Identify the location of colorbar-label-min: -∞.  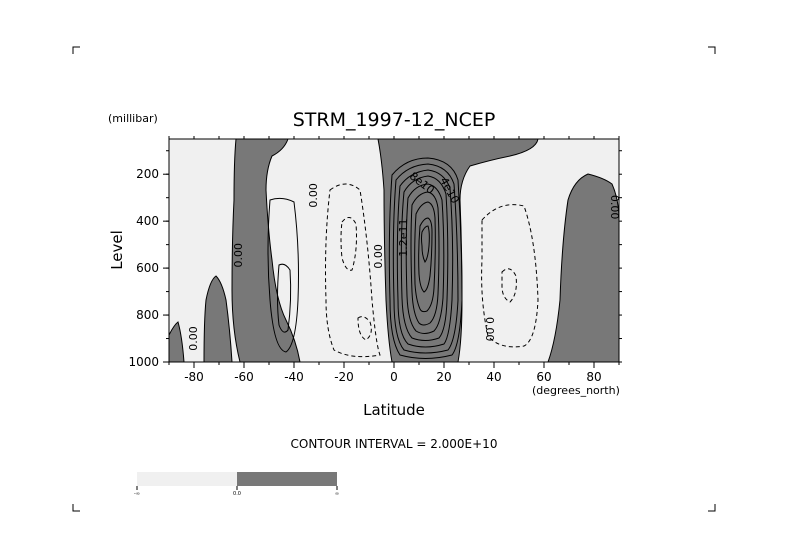
(137, 494).